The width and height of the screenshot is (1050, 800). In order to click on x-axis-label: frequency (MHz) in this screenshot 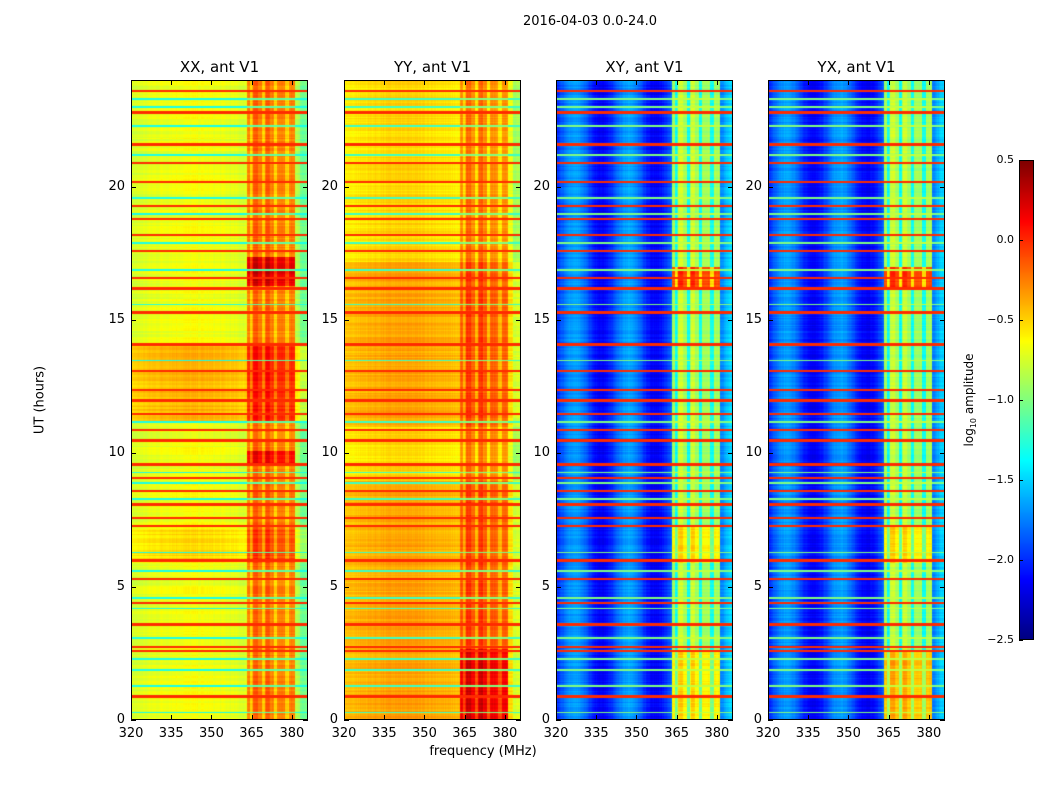, I will do `click(483, 751)`.